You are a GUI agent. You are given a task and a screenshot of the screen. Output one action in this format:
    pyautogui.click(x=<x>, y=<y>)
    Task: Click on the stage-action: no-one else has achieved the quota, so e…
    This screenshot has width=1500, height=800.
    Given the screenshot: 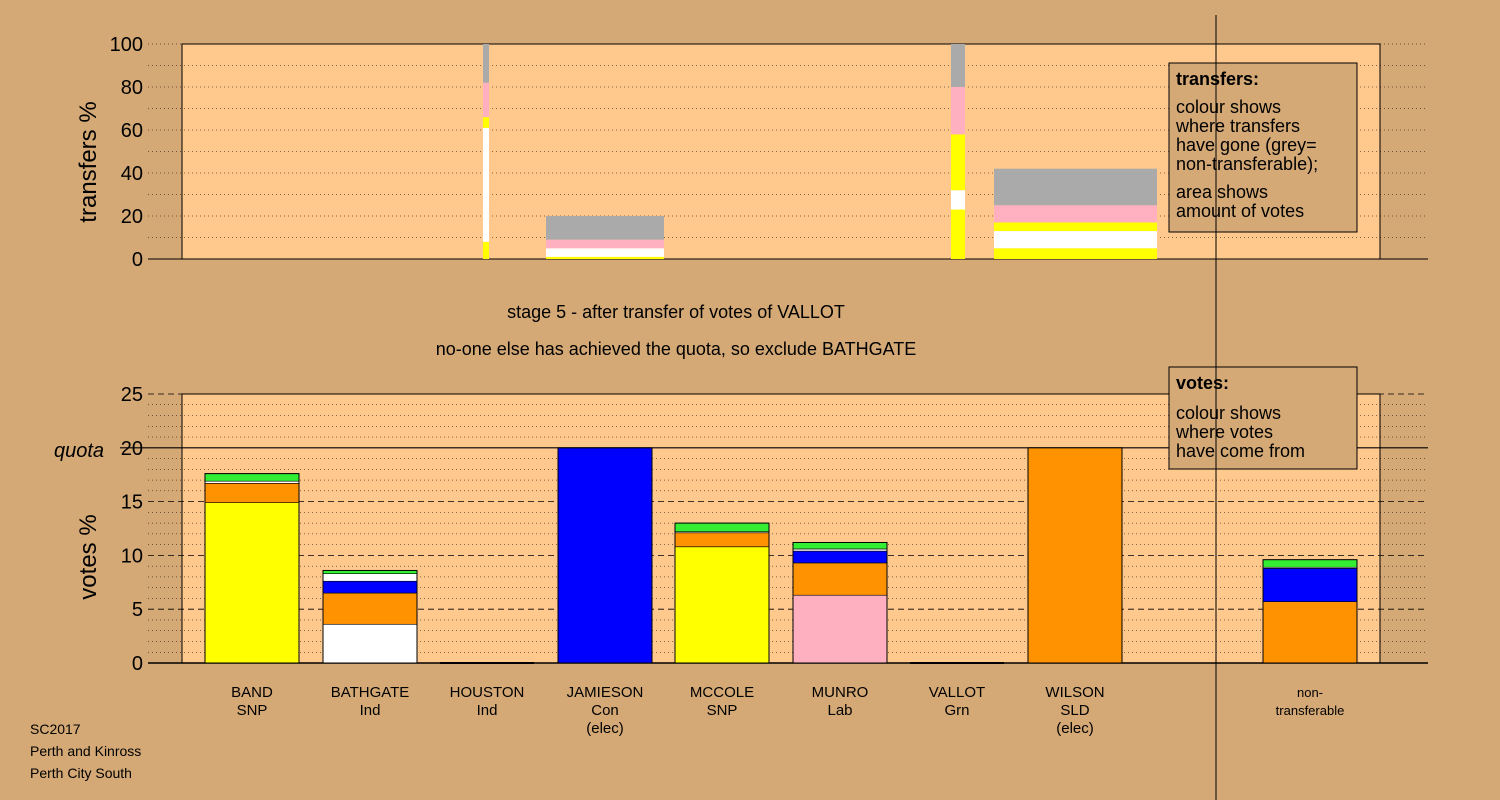 What is the action you would take?
    pyautogui.click(x=676, y=349)
    